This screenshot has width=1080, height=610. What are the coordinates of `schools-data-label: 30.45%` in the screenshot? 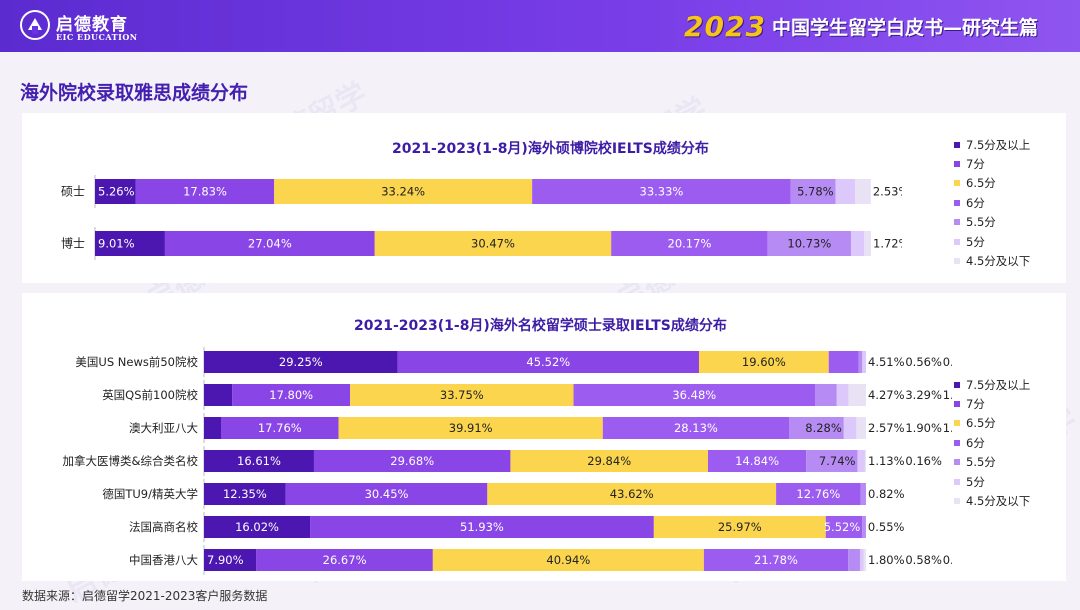 It's located at (387, 494).